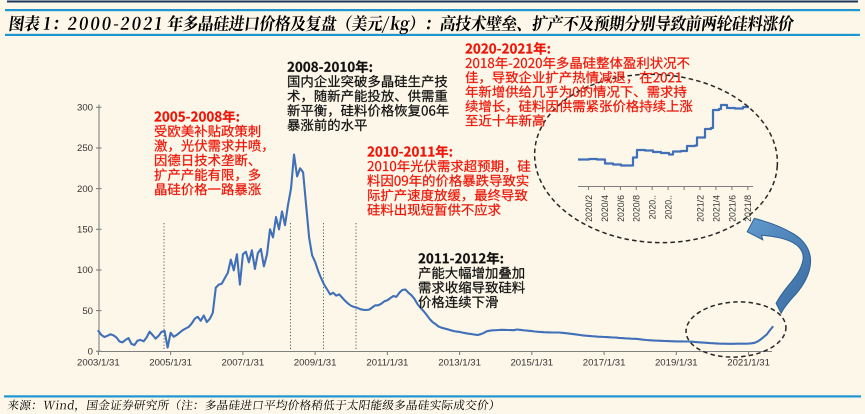 The image size is (865, 414). Describe the element at coordinates (98, 363) in the screenshot. I see `svg-text: 2003/1/31` at that location.